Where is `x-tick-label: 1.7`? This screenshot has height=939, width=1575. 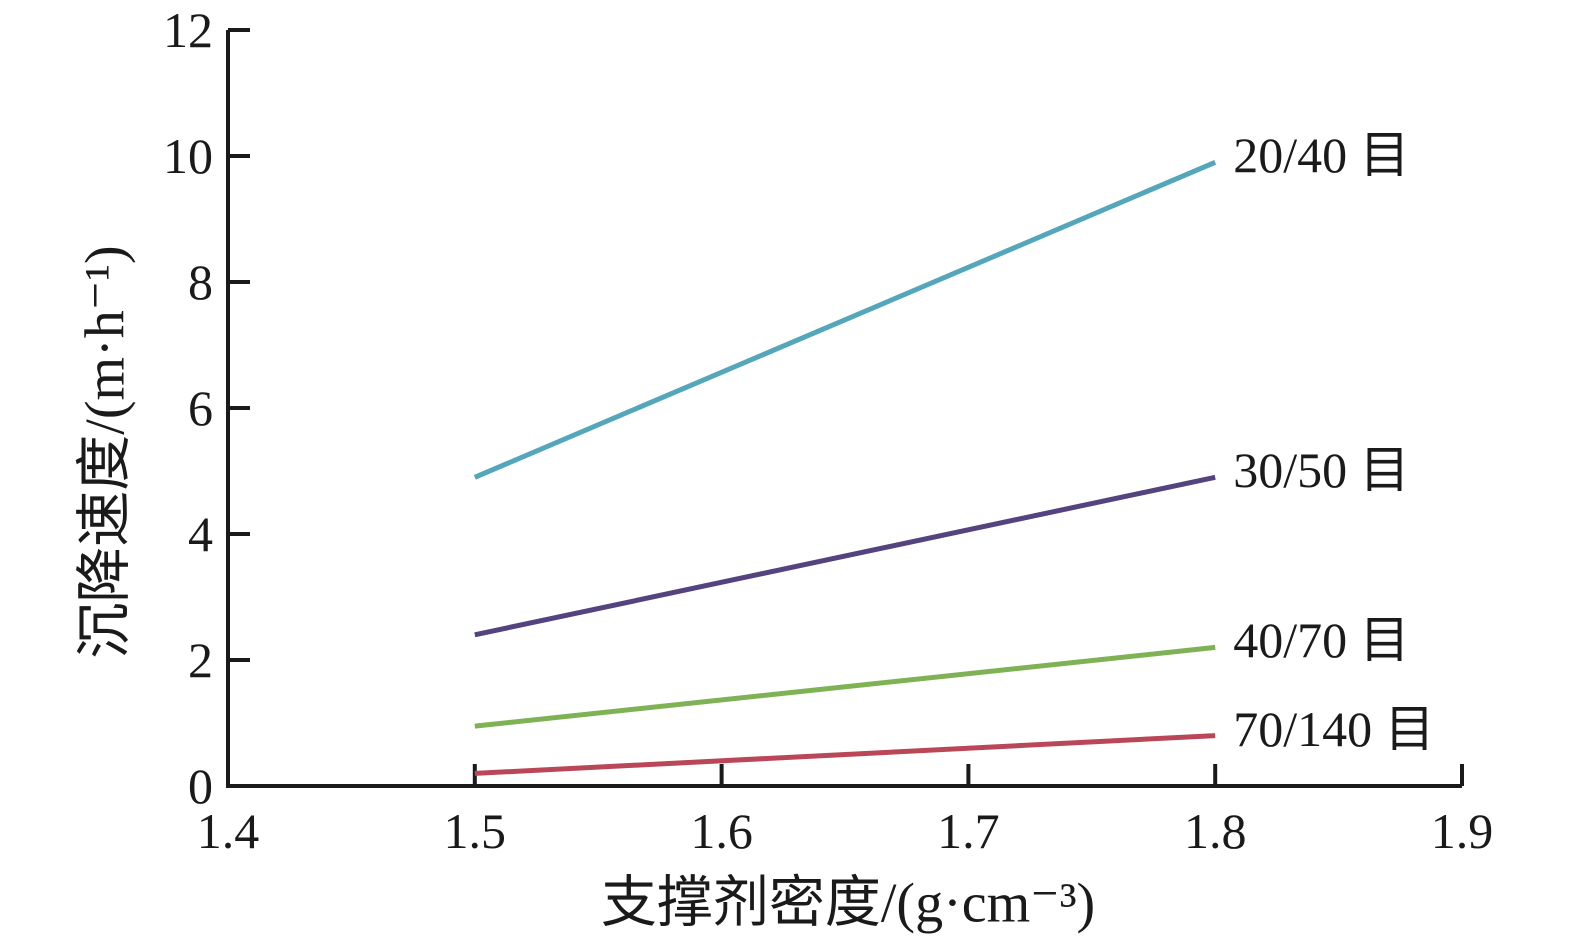
x-tick-label: 1.7 is located at coordinates (968, 831).